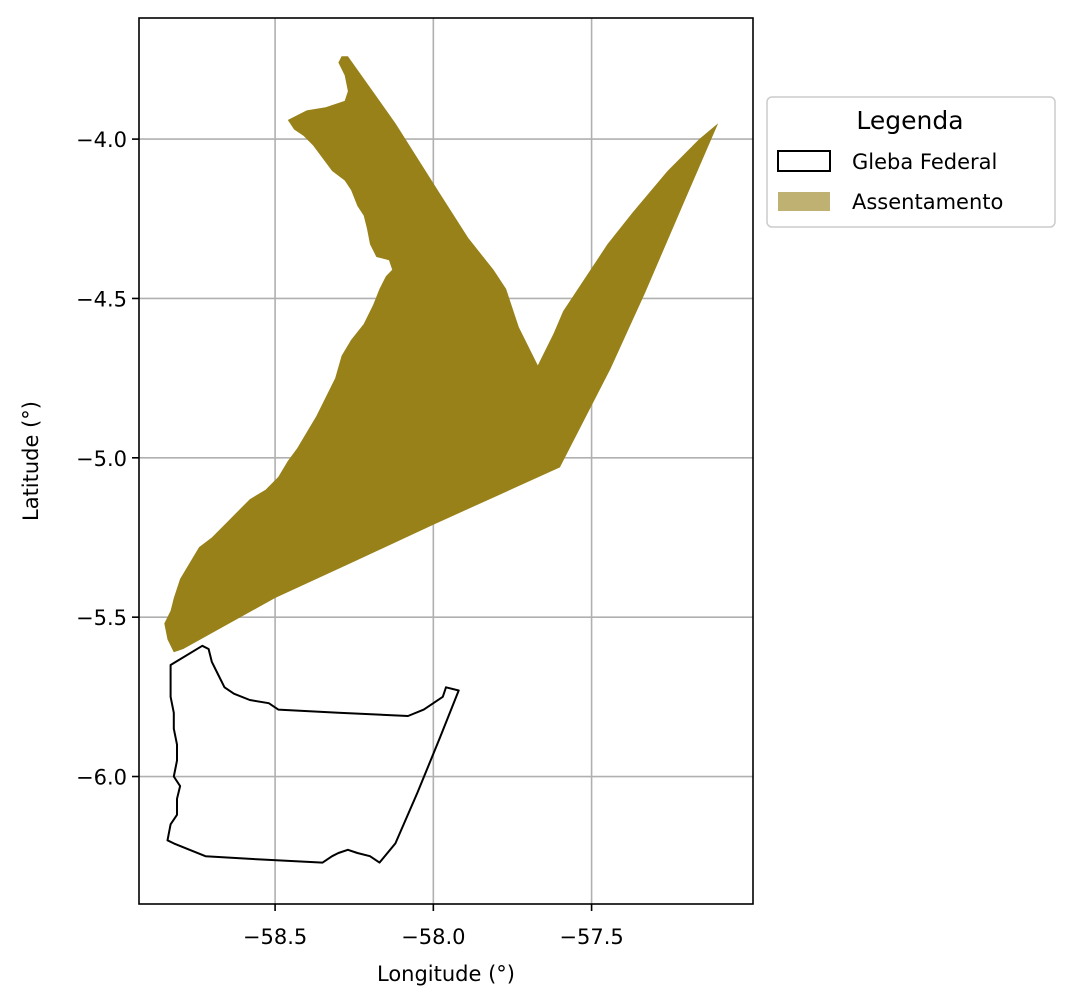 This screenshot has width=1074, height=1006. I want to click on x-tick-label: −58.5, so click(275, 937).